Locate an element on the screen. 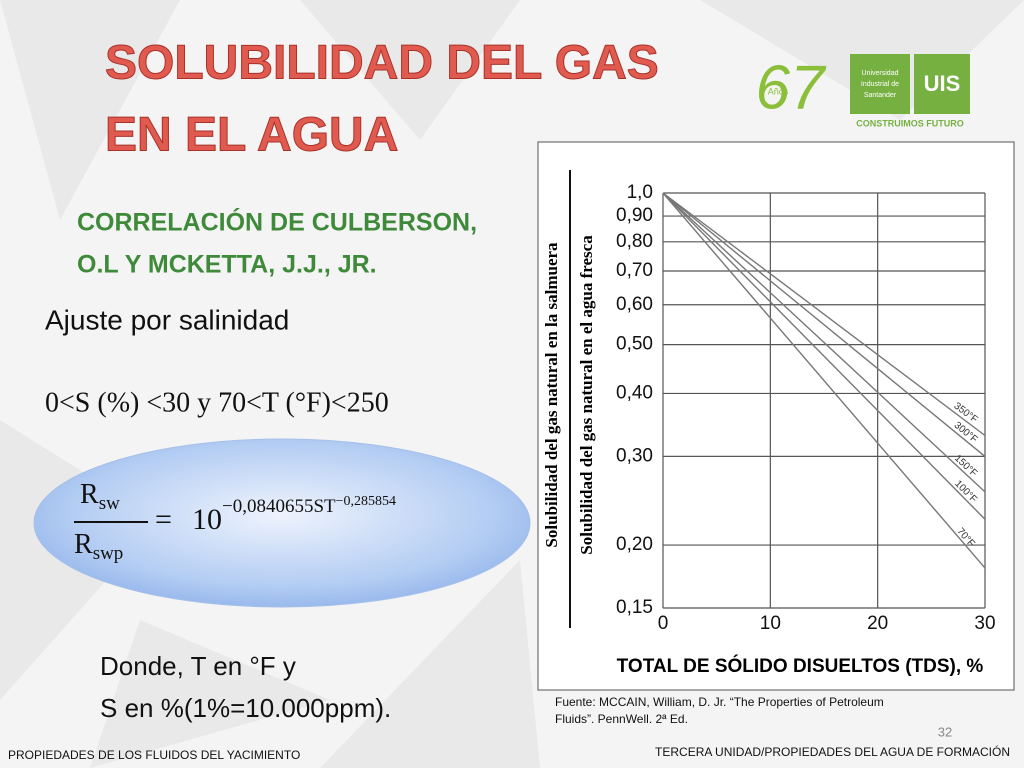 The width and height of the screenshot is (1024, 768). x-axis-label: TOTAL DE SÓLIDO DISUELTOS (TDS), % is located at coordinates (800, 666).